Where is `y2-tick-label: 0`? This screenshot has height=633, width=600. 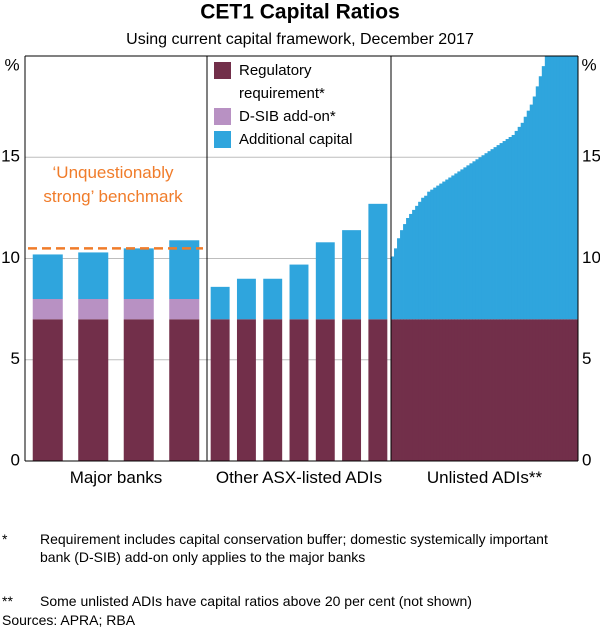
y2-tick-label: 0 is located at coordinates (586, 459).